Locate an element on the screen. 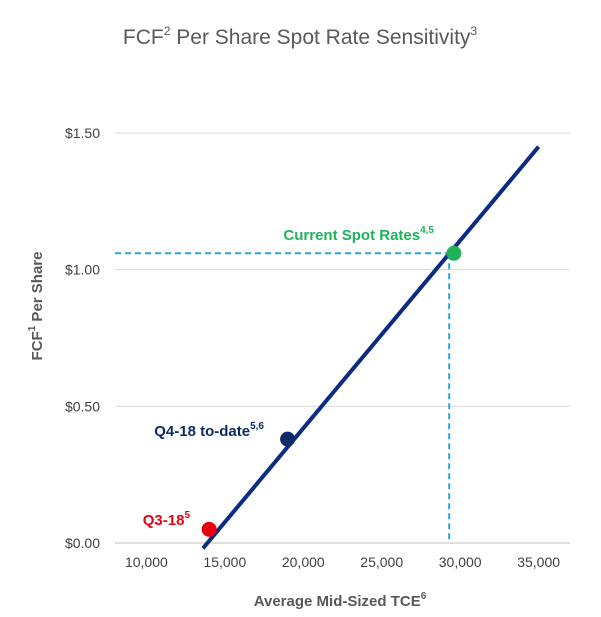 This screenshot has height=617, width=601. y-tick-label: $0.50 is located at coordinates (82, 406).